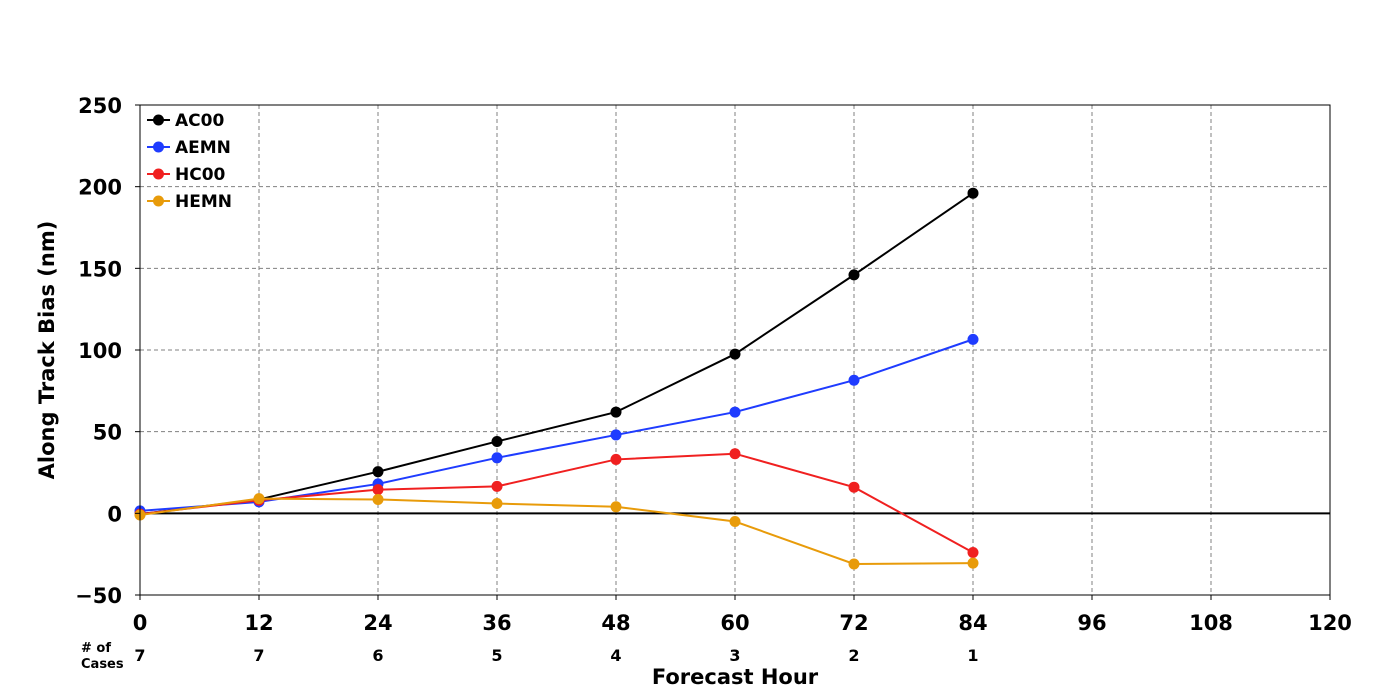 The image size is (1400, 700). What do you see at coordinates (98, 596) in the screenshot?
I see `y-tick-label: −50` at bounding box center [98, 596].